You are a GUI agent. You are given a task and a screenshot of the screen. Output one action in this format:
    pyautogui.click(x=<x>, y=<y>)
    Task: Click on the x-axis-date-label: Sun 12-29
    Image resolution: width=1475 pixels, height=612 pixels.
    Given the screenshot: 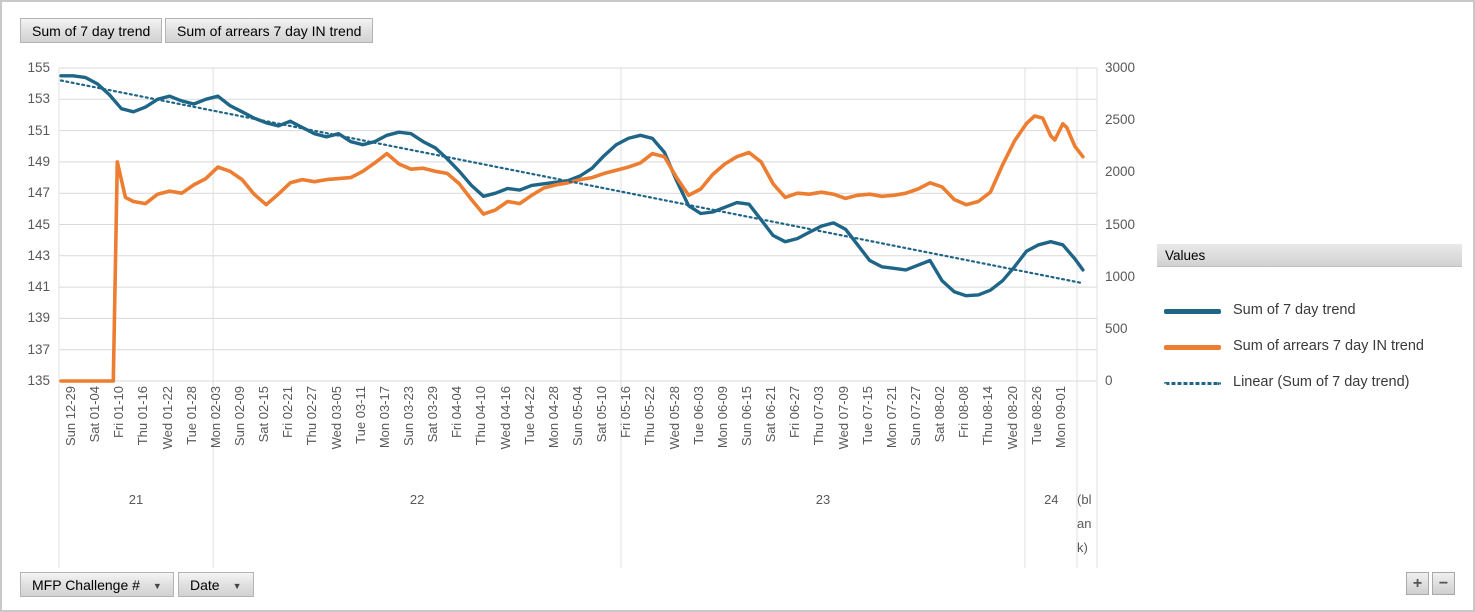 What is the action you would take?
    pyautogui.click(x=71, y=416)
    